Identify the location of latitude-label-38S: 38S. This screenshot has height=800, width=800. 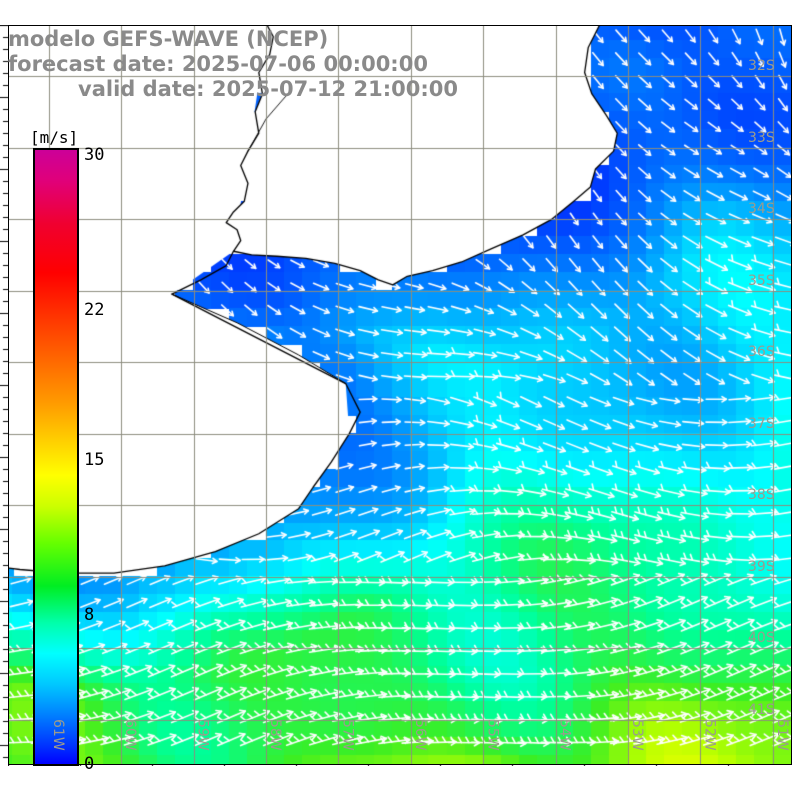
(761, 495).